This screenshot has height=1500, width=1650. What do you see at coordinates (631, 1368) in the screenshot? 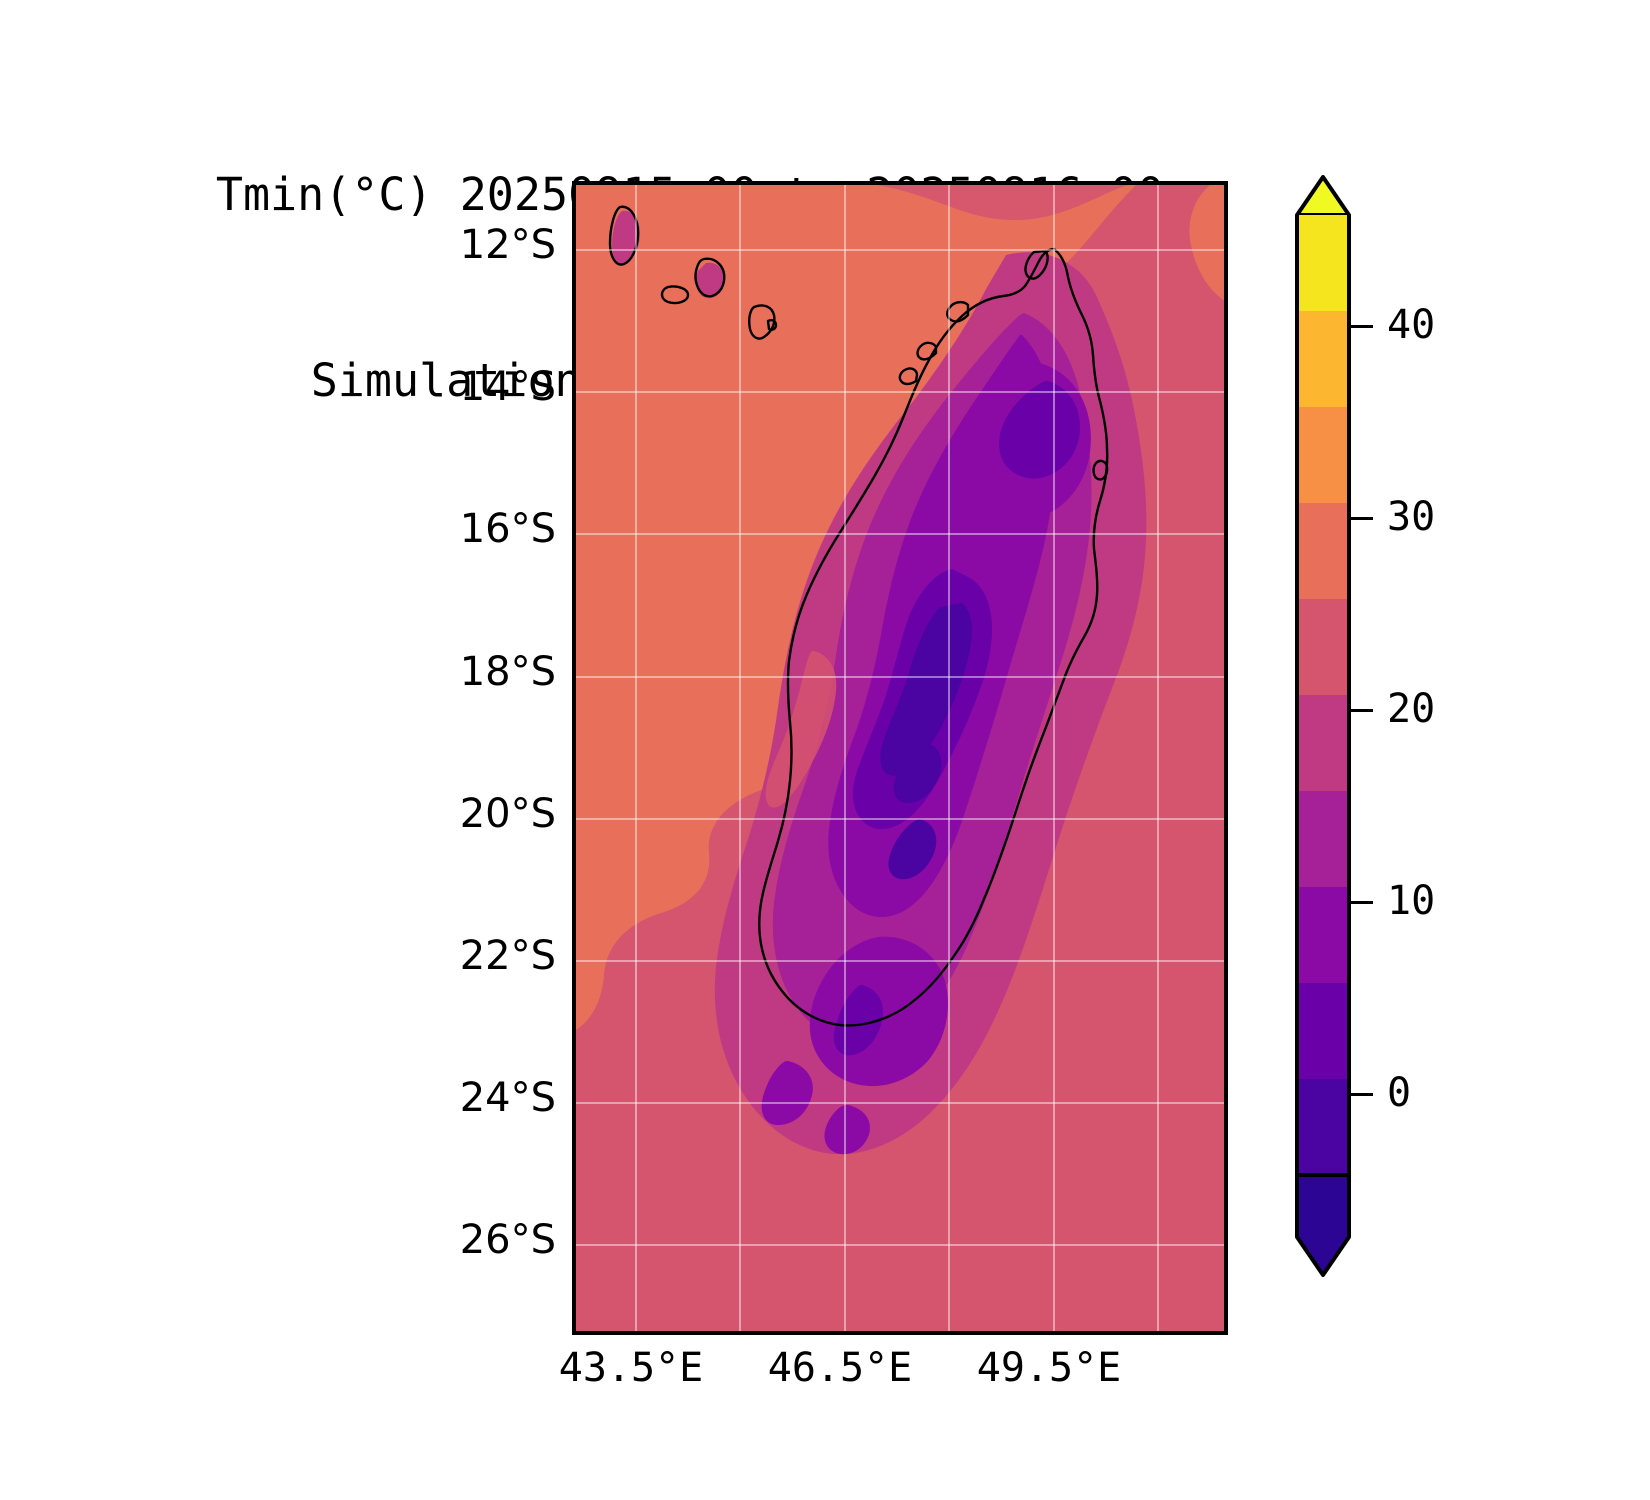
I see `xtick-label-43-5e: 43.5°E` at bounding box center [631, 1368].